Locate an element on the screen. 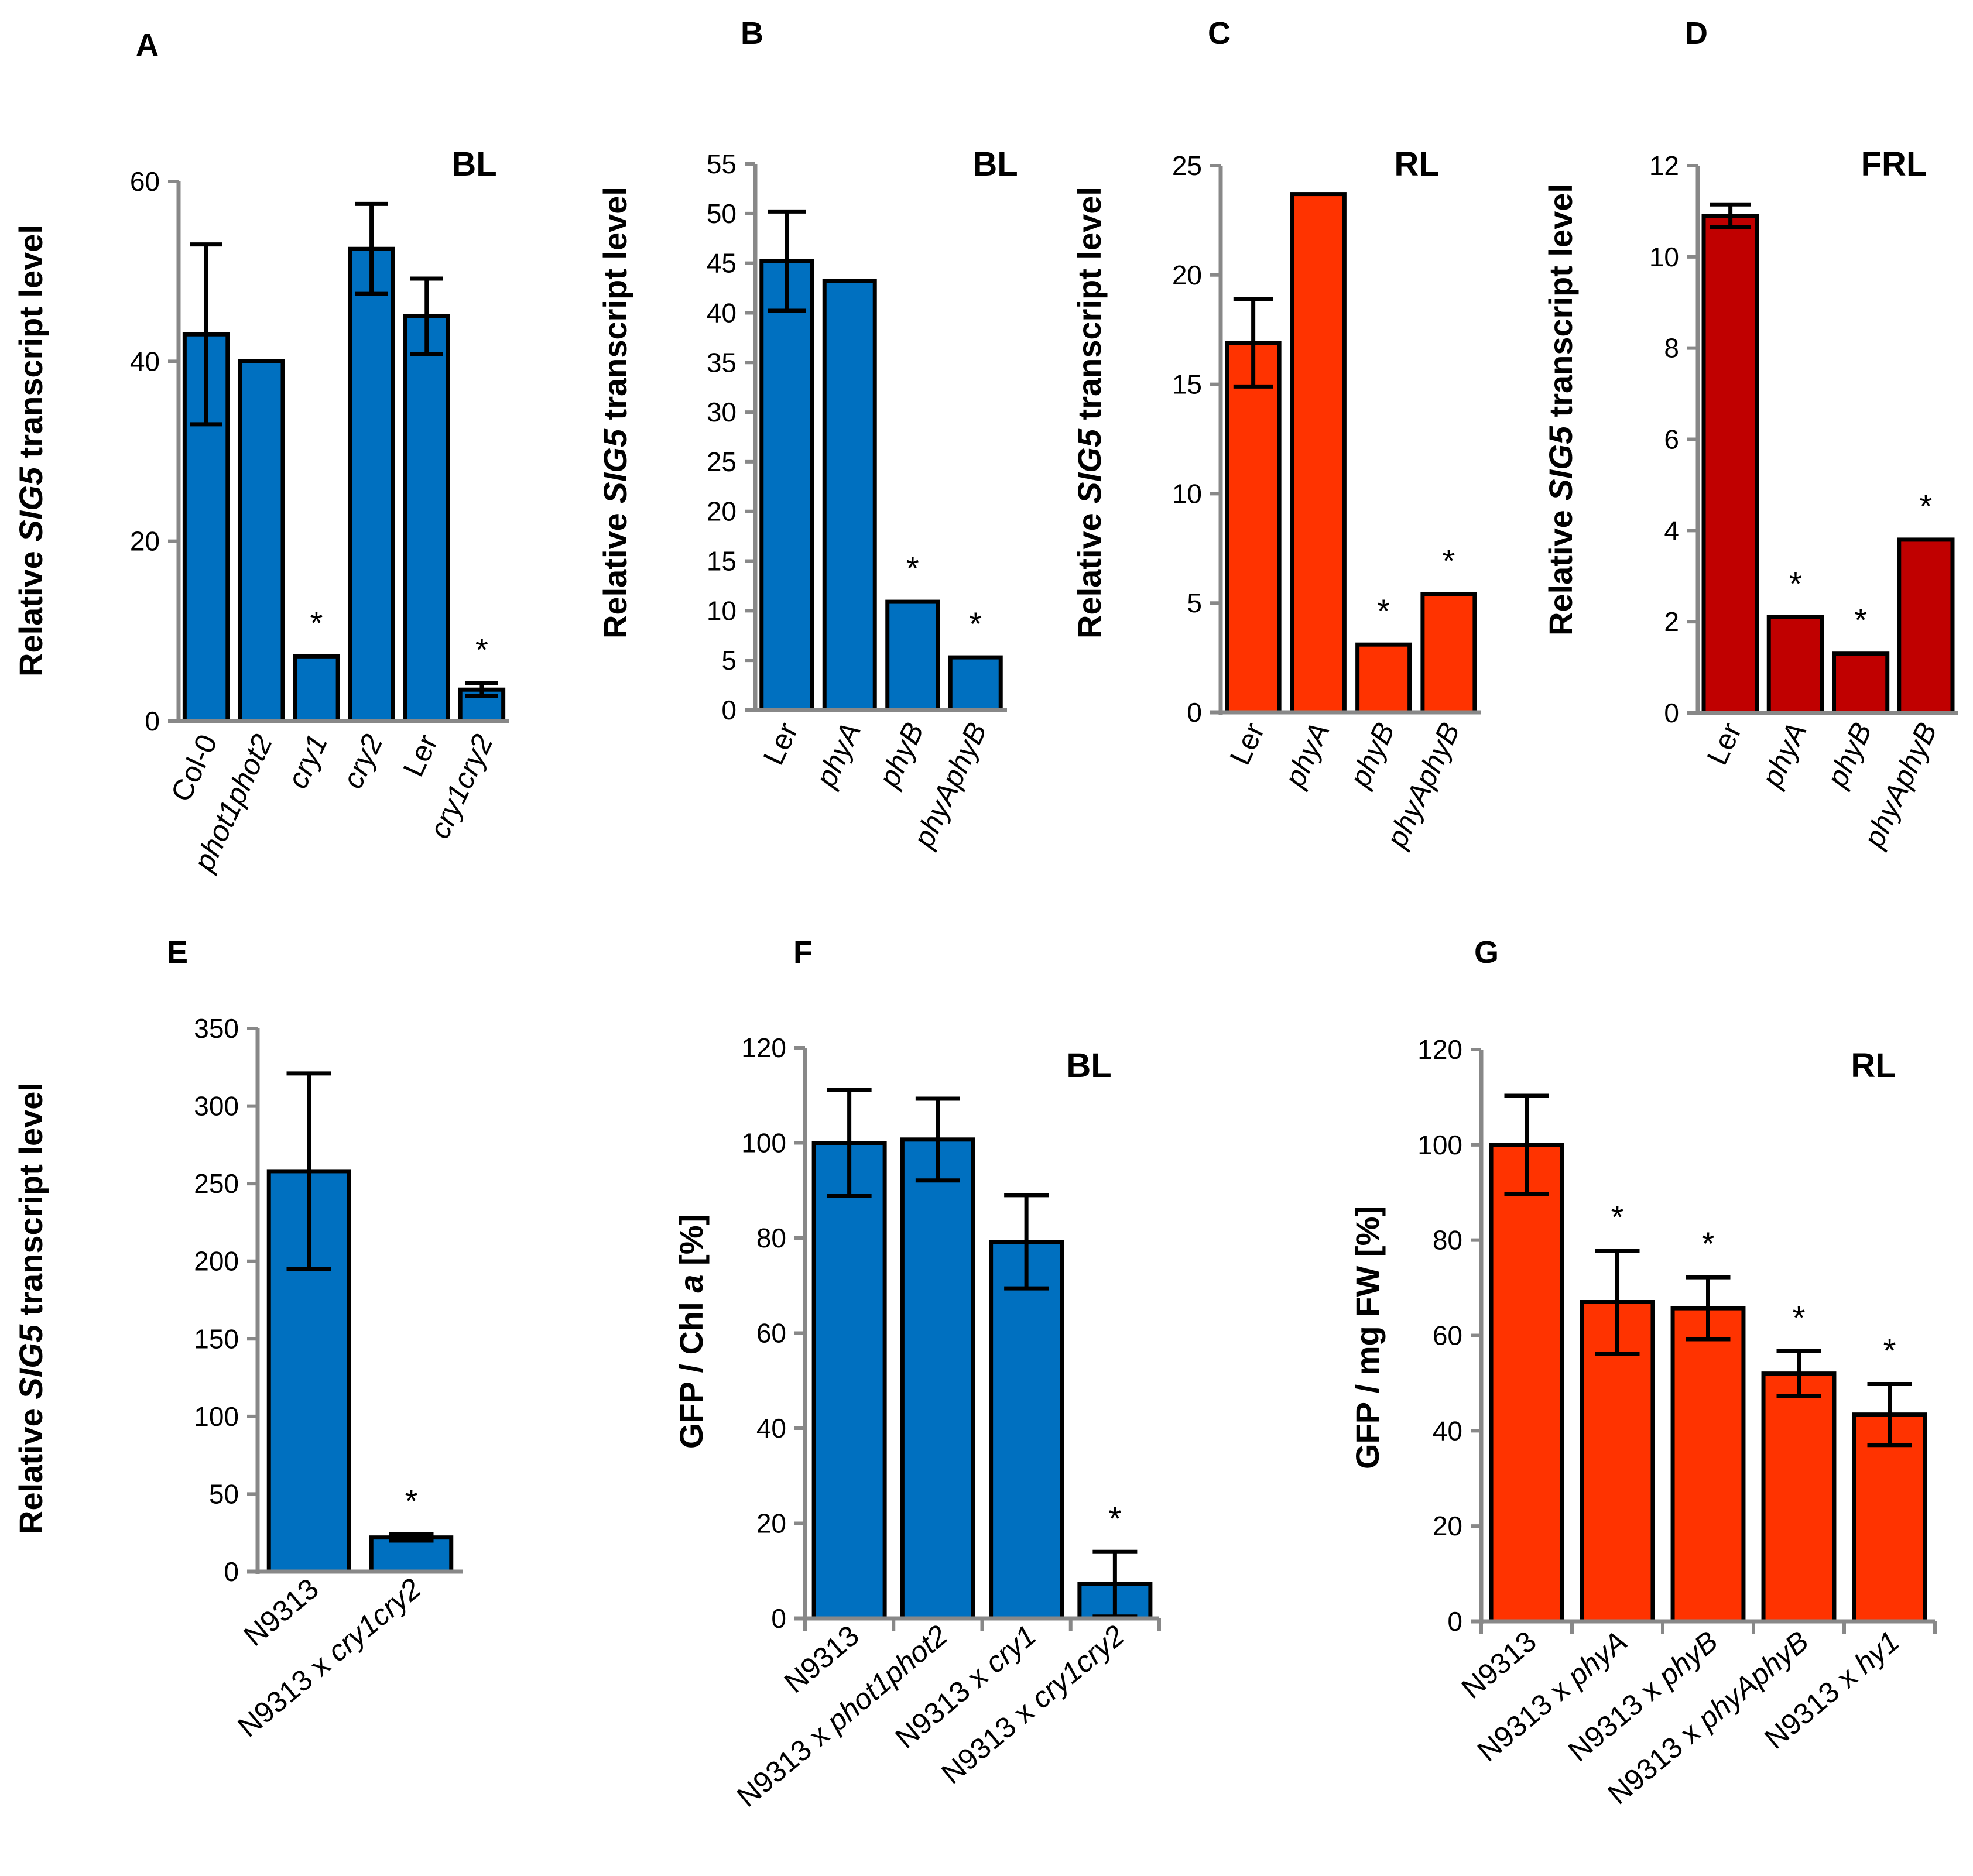 This screenshot has height=1876, width=1973. bar-n9313-x-phyaphyb is located at coordinates (1799, 1497).